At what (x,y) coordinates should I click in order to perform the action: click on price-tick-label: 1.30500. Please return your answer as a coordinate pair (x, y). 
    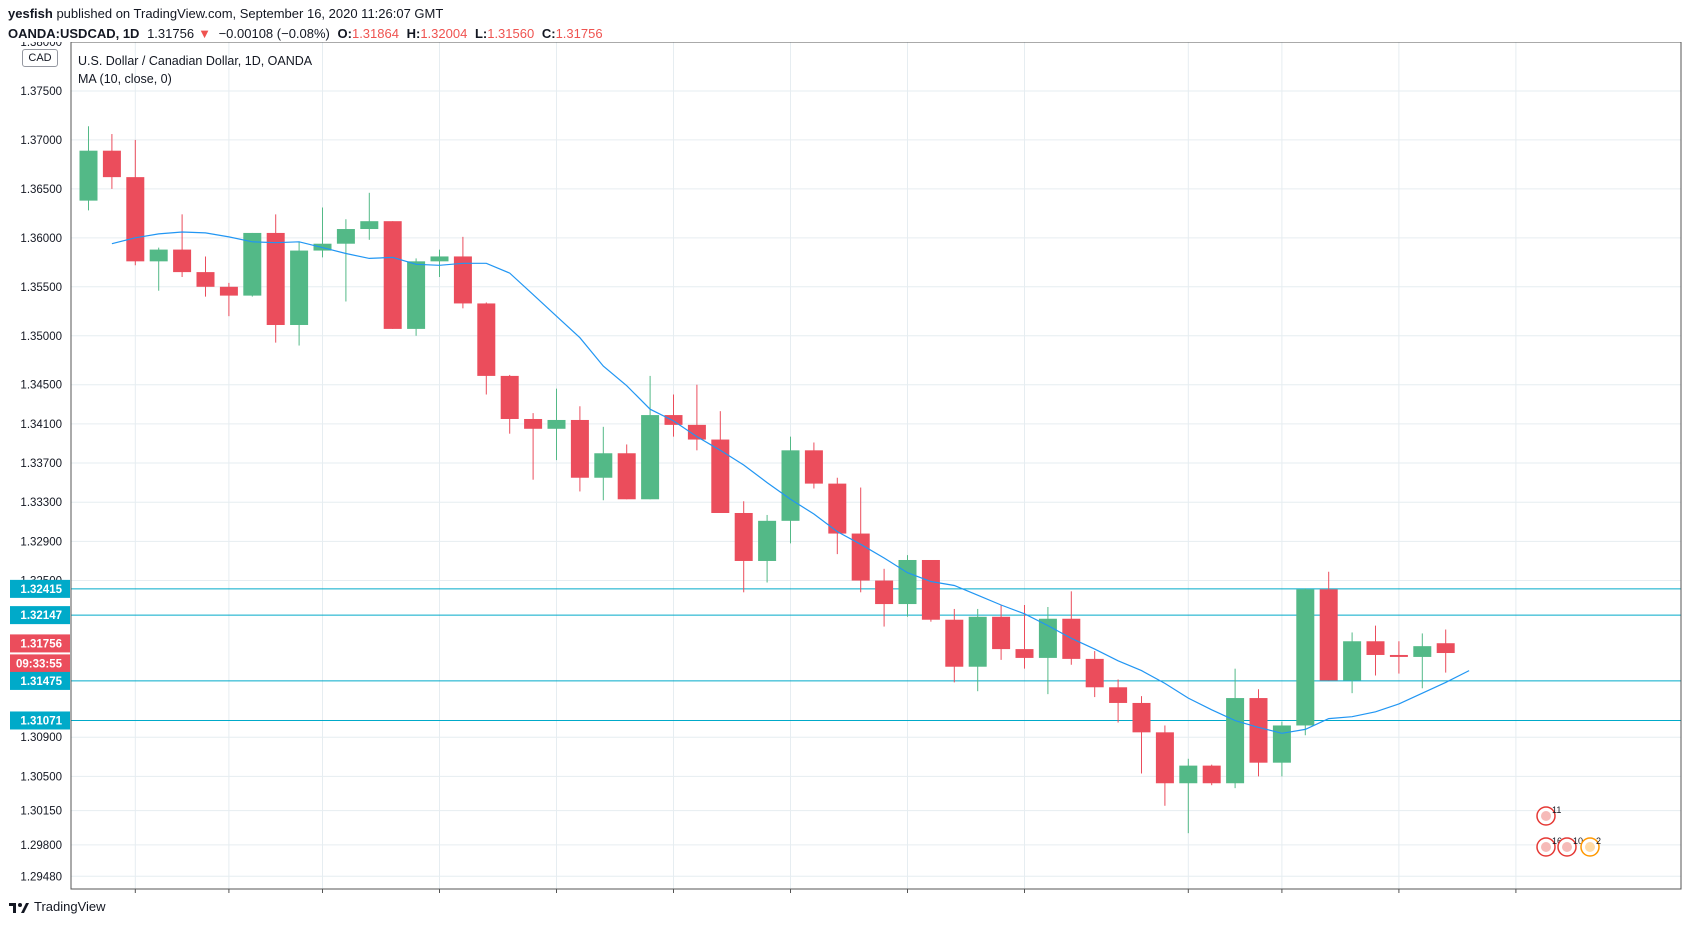
    Looking at the image, I should click on (41, 777).